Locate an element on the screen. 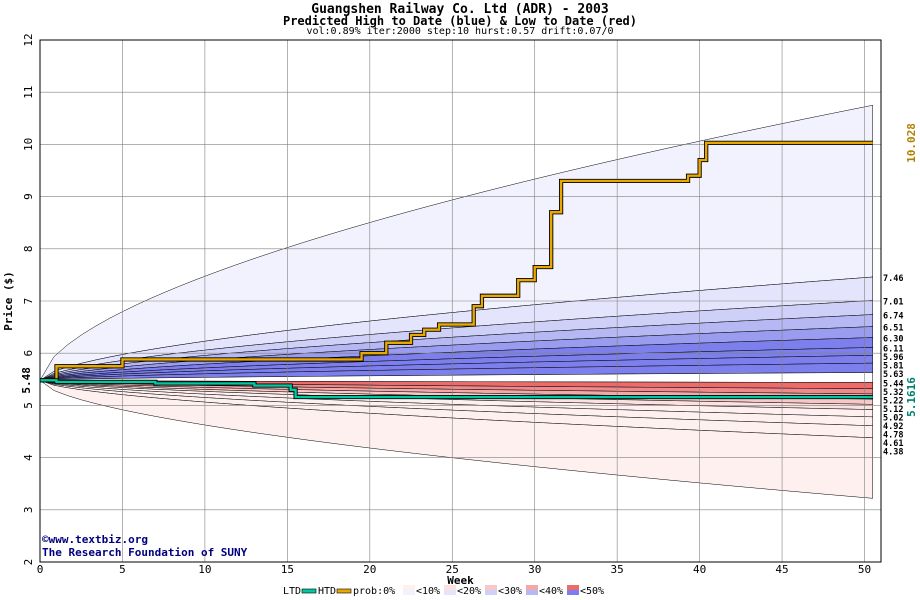 Image resolution: width=920 pixels, height=600 pixels. x-tick-label: 40 is located at coordinates (699, 569).